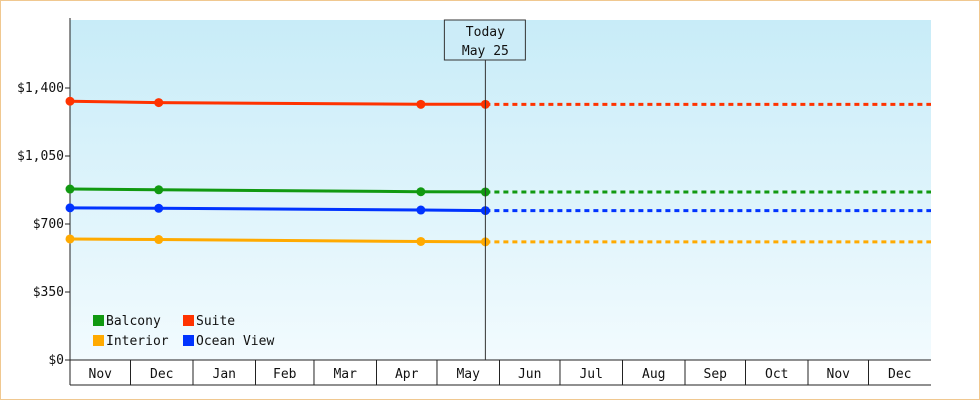 This screenshot has height=400, width=980. Describe the element at coordinates (215, 321) in the screenshot. I see `legend-label: Suite` at that location.